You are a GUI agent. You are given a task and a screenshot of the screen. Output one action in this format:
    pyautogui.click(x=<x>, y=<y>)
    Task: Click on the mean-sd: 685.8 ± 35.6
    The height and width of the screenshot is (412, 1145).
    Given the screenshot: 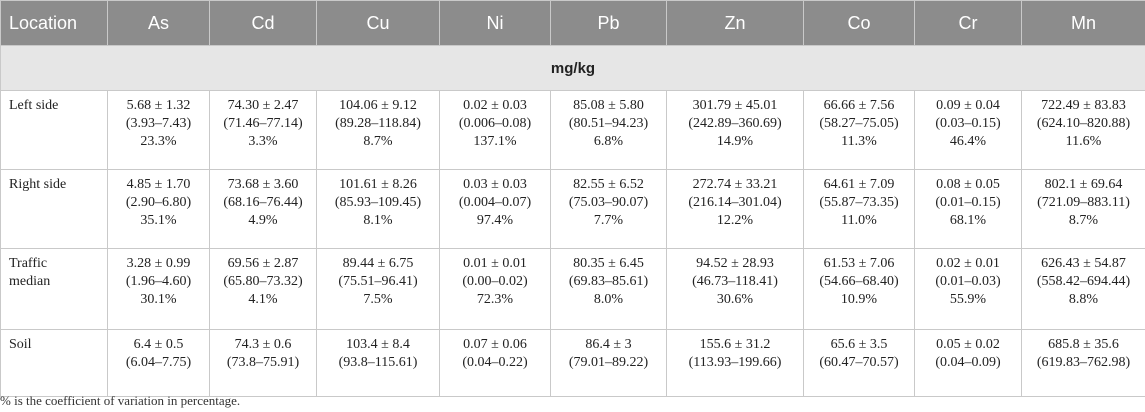 What is the action you would take?
    pyautogui.click(x=1083, y=344)
    